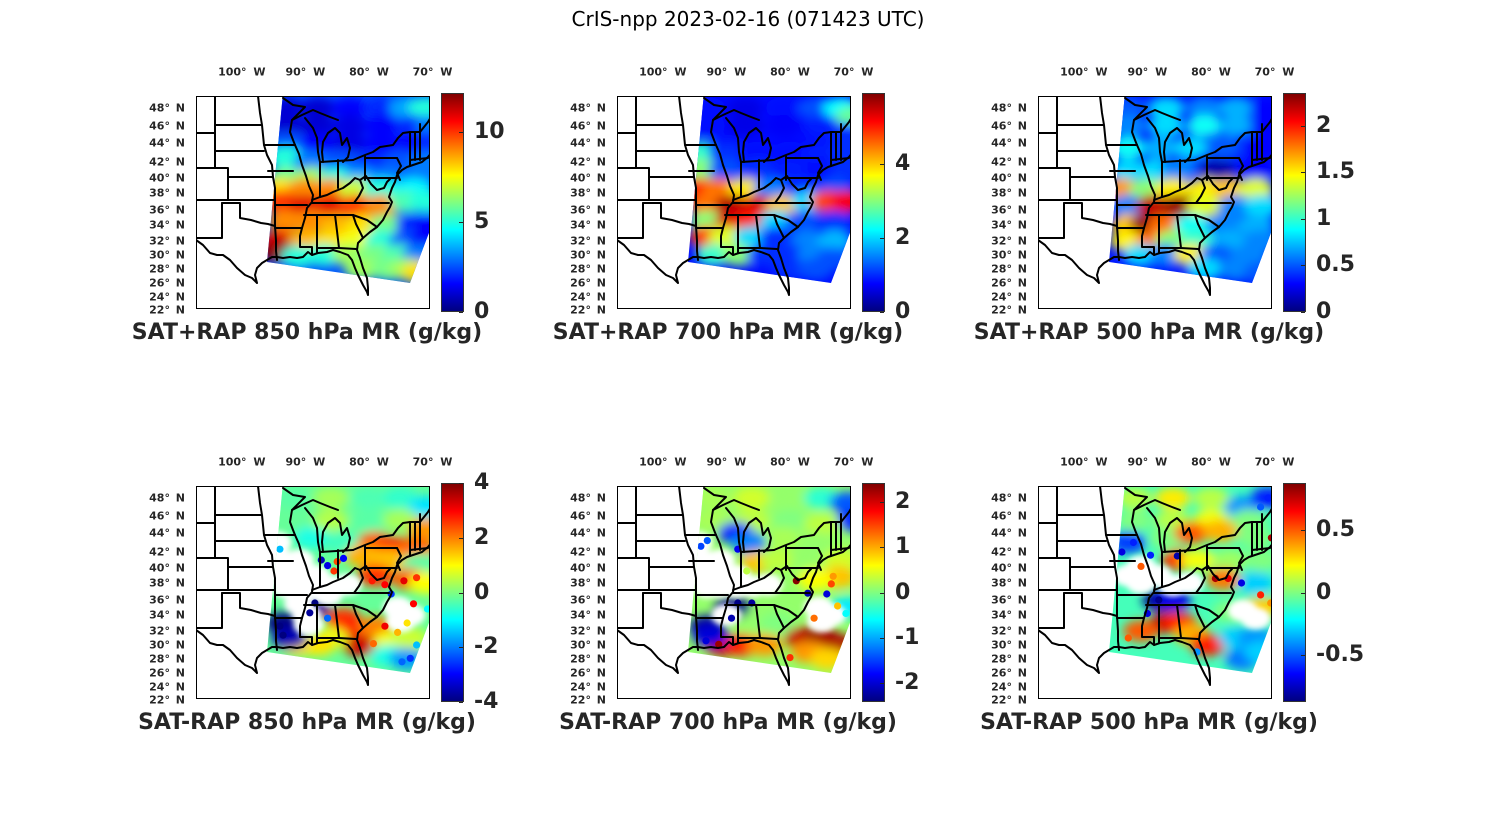  I want to click on lat-tick-label: 24° N, so click(167, 297).